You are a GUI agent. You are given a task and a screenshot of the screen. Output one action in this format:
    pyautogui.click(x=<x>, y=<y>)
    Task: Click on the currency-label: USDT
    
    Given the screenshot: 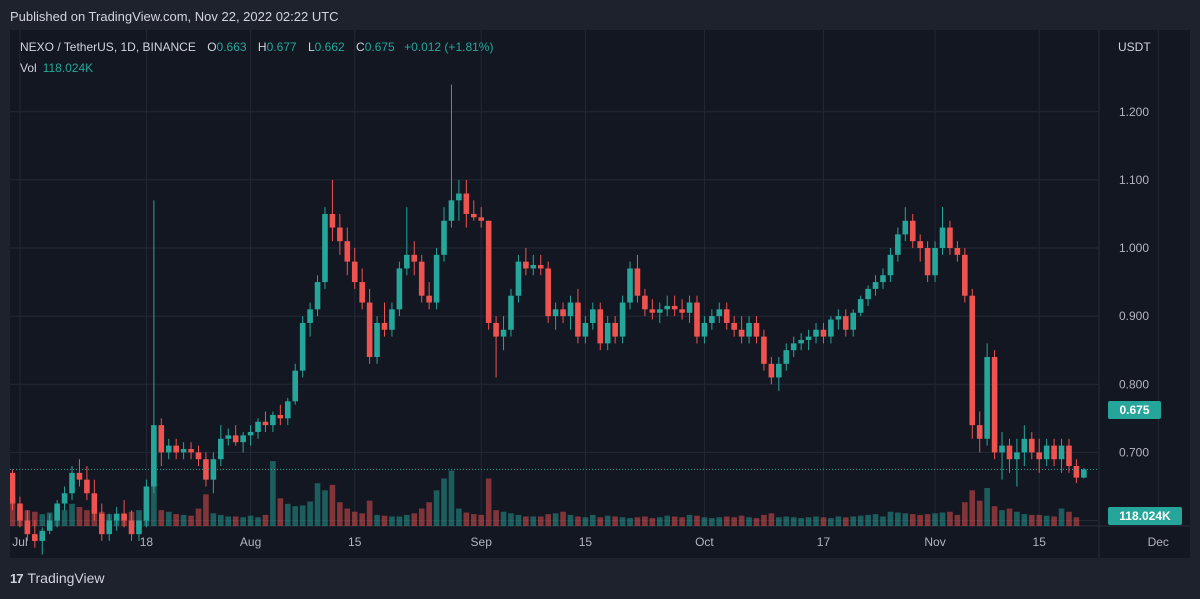 What is the action you would take?
    pyautogui.click(x=1134, y=47)
    